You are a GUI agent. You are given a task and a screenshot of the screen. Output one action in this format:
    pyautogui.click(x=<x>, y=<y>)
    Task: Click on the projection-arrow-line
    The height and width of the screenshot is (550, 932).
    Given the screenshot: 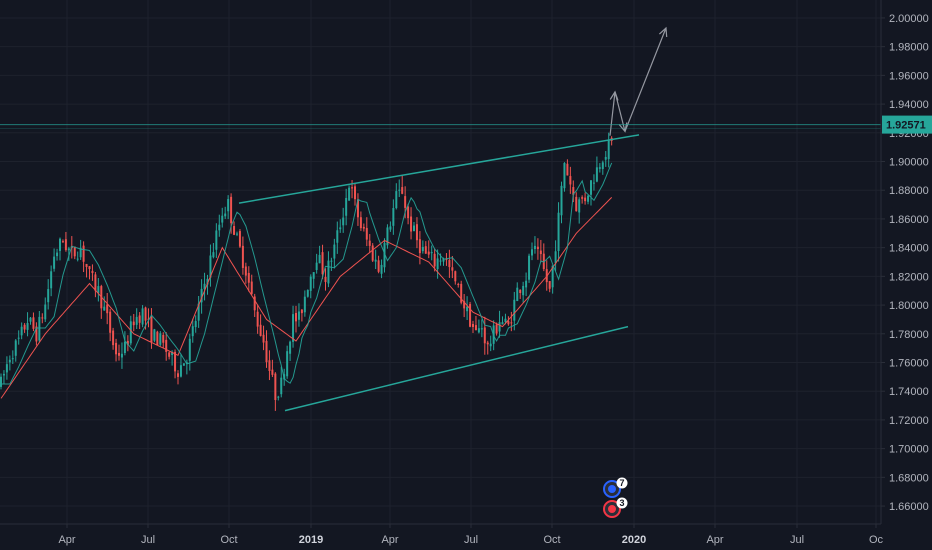 What is the action you would take?
    pyautogui.click(x=645, y=79)
    